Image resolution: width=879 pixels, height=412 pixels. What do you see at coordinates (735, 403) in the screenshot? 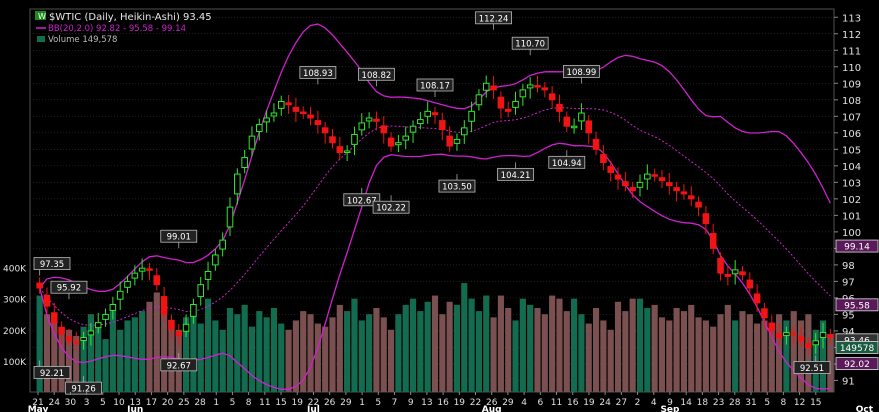
I see `date-tick-label: 28` at bounding box center [735, 403].